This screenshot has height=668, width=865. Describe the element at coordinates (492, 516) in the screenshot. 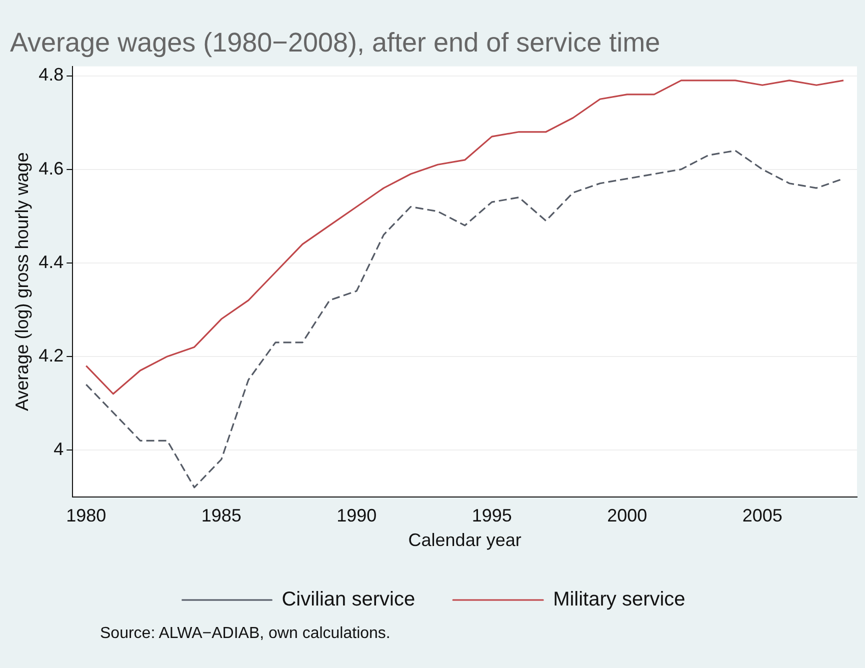

I see `x-tick-label: 1995` at that location.